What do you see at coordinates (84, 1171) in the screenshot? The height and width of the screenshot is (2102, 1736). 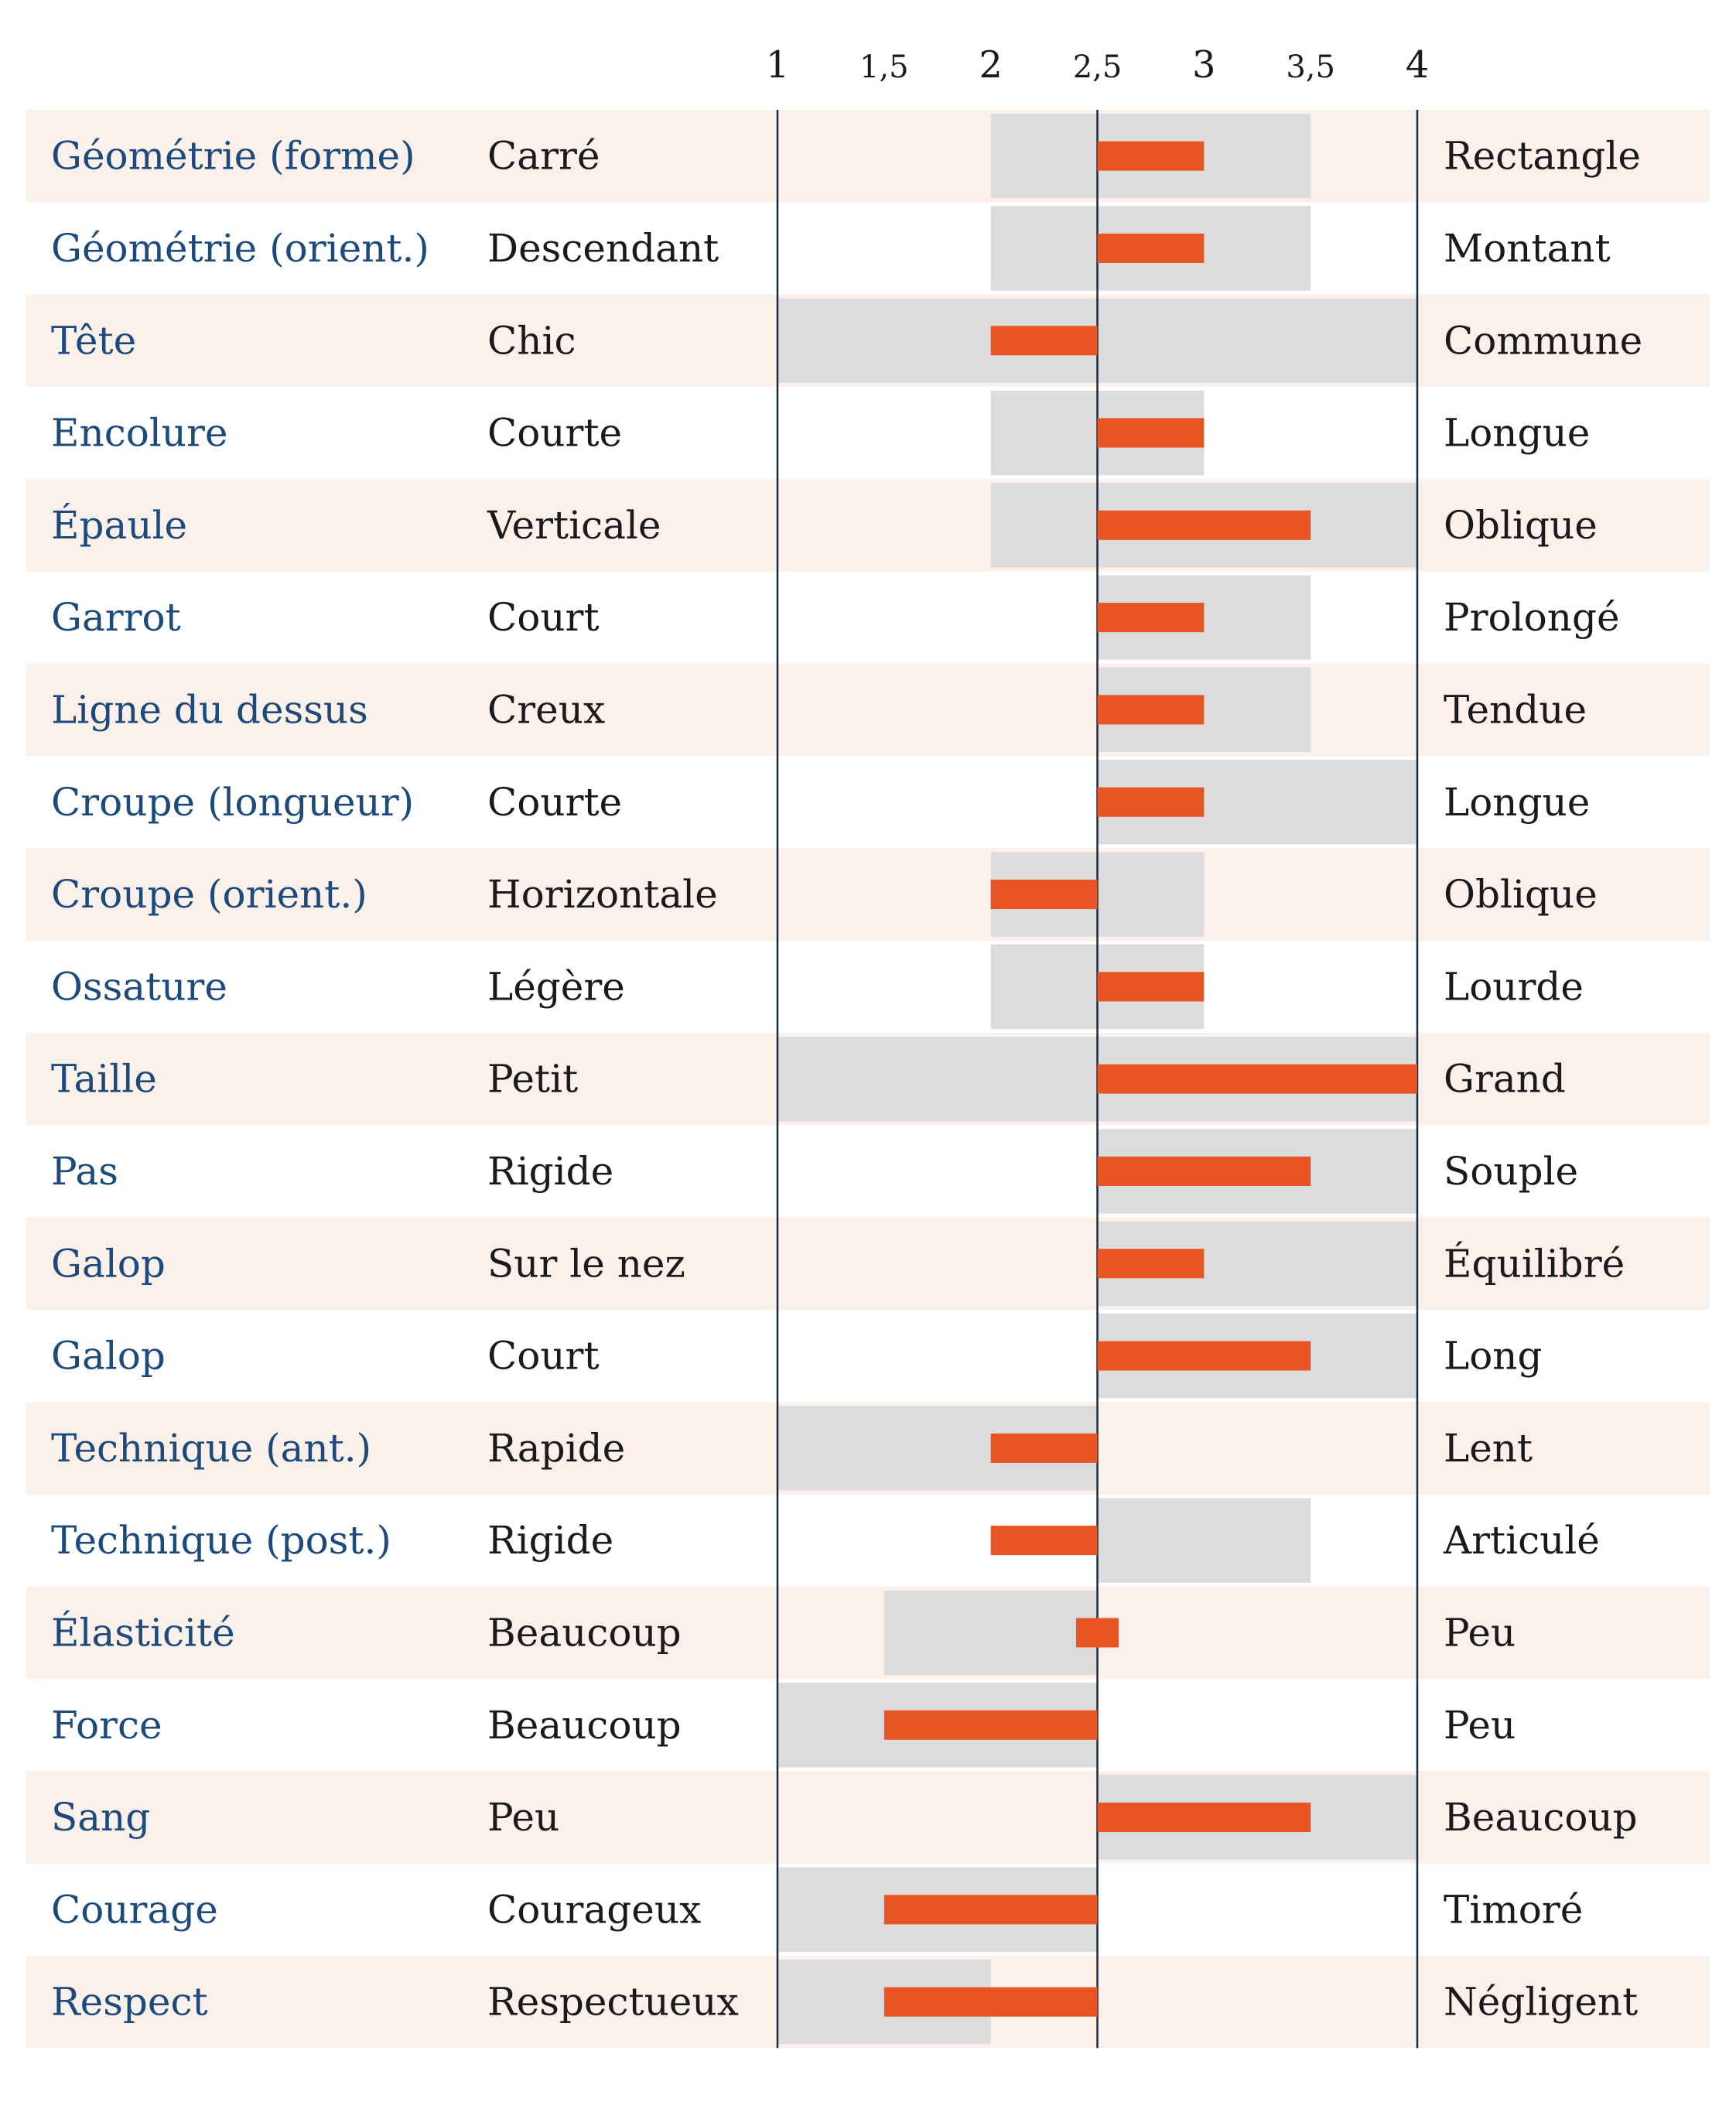 I see `trait-label: Pas` at bounding box center [84, 1171].